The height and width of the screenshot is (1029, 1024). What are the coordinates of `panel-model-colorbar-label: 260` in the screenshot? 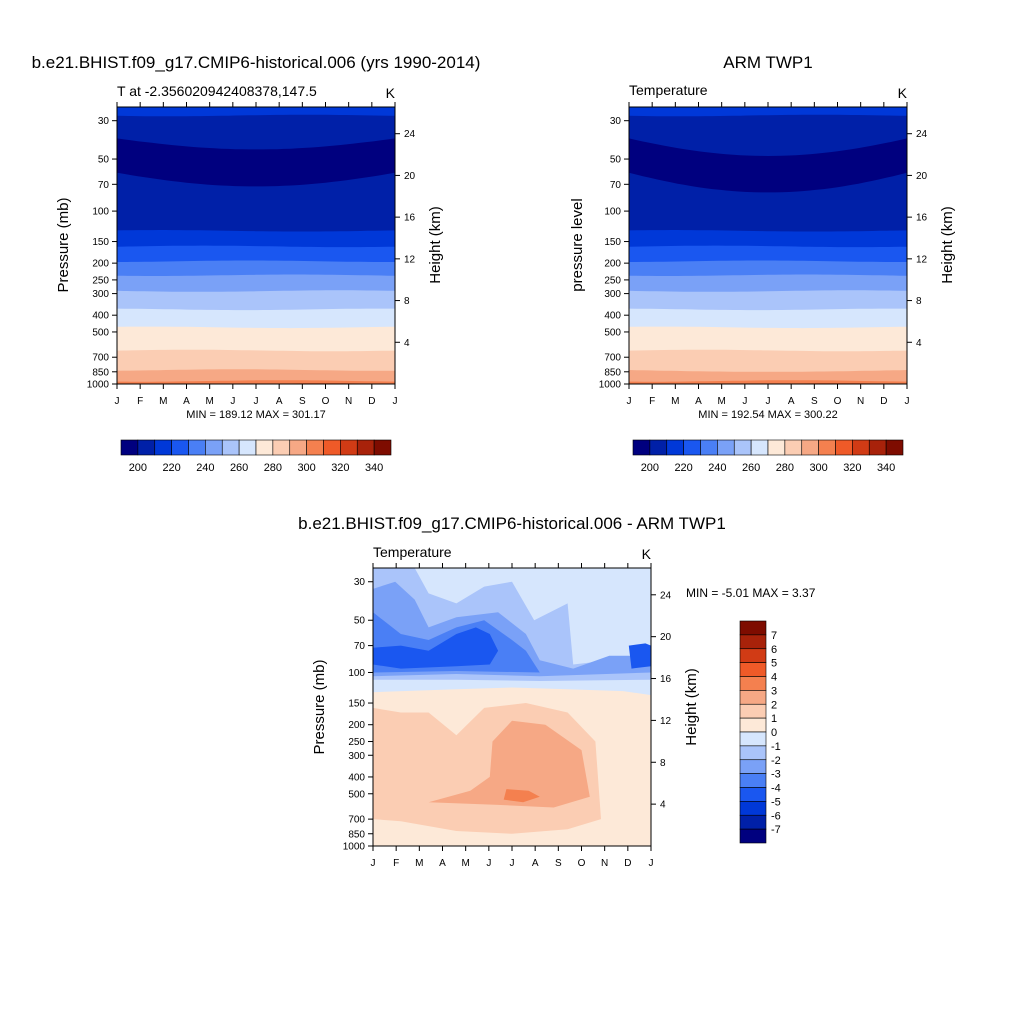 It's located at (239, 468).